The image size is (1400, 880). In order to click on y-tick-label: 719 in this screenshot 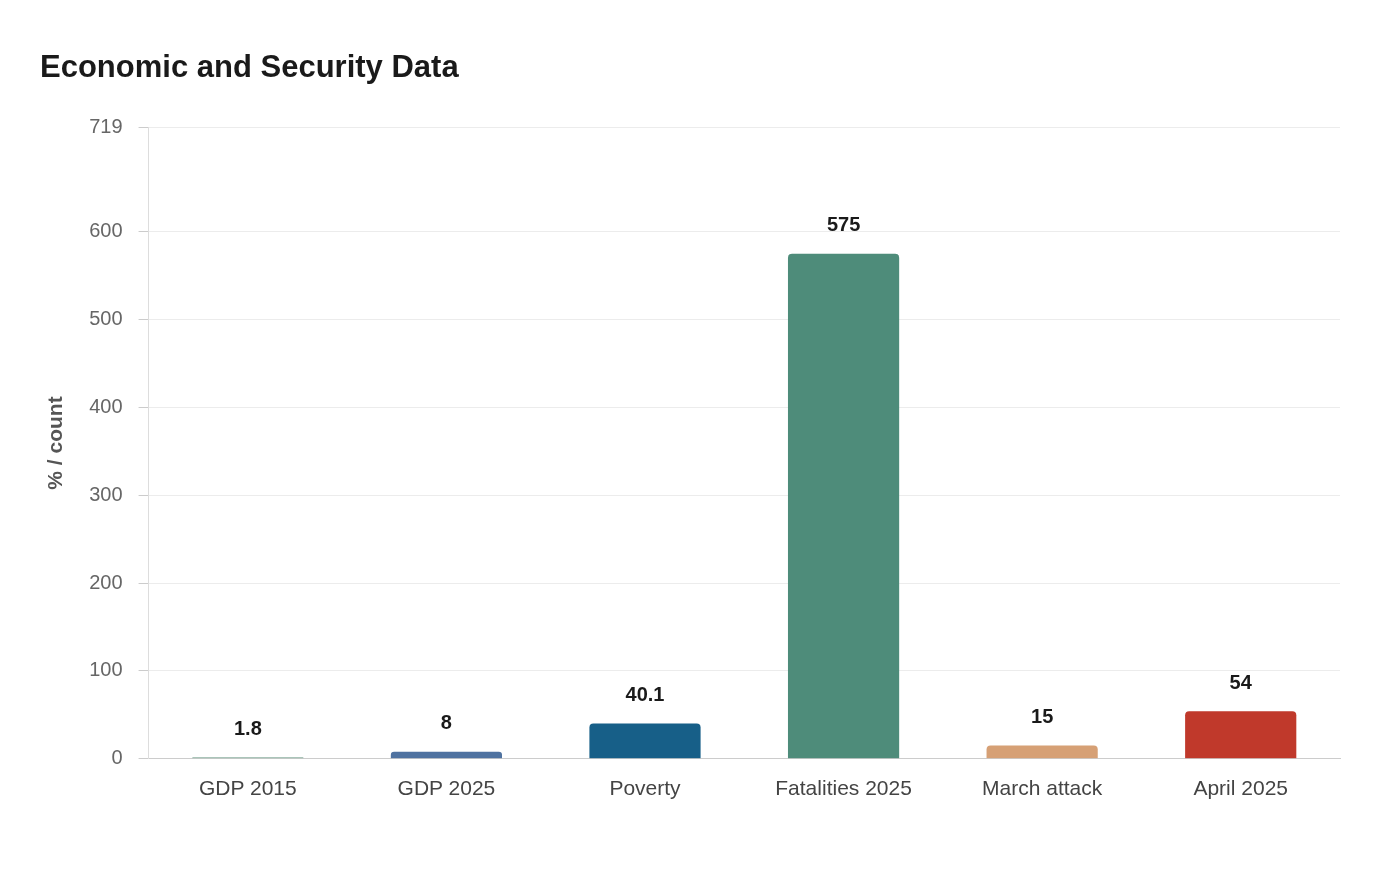, I will do `click(106, 125)`.